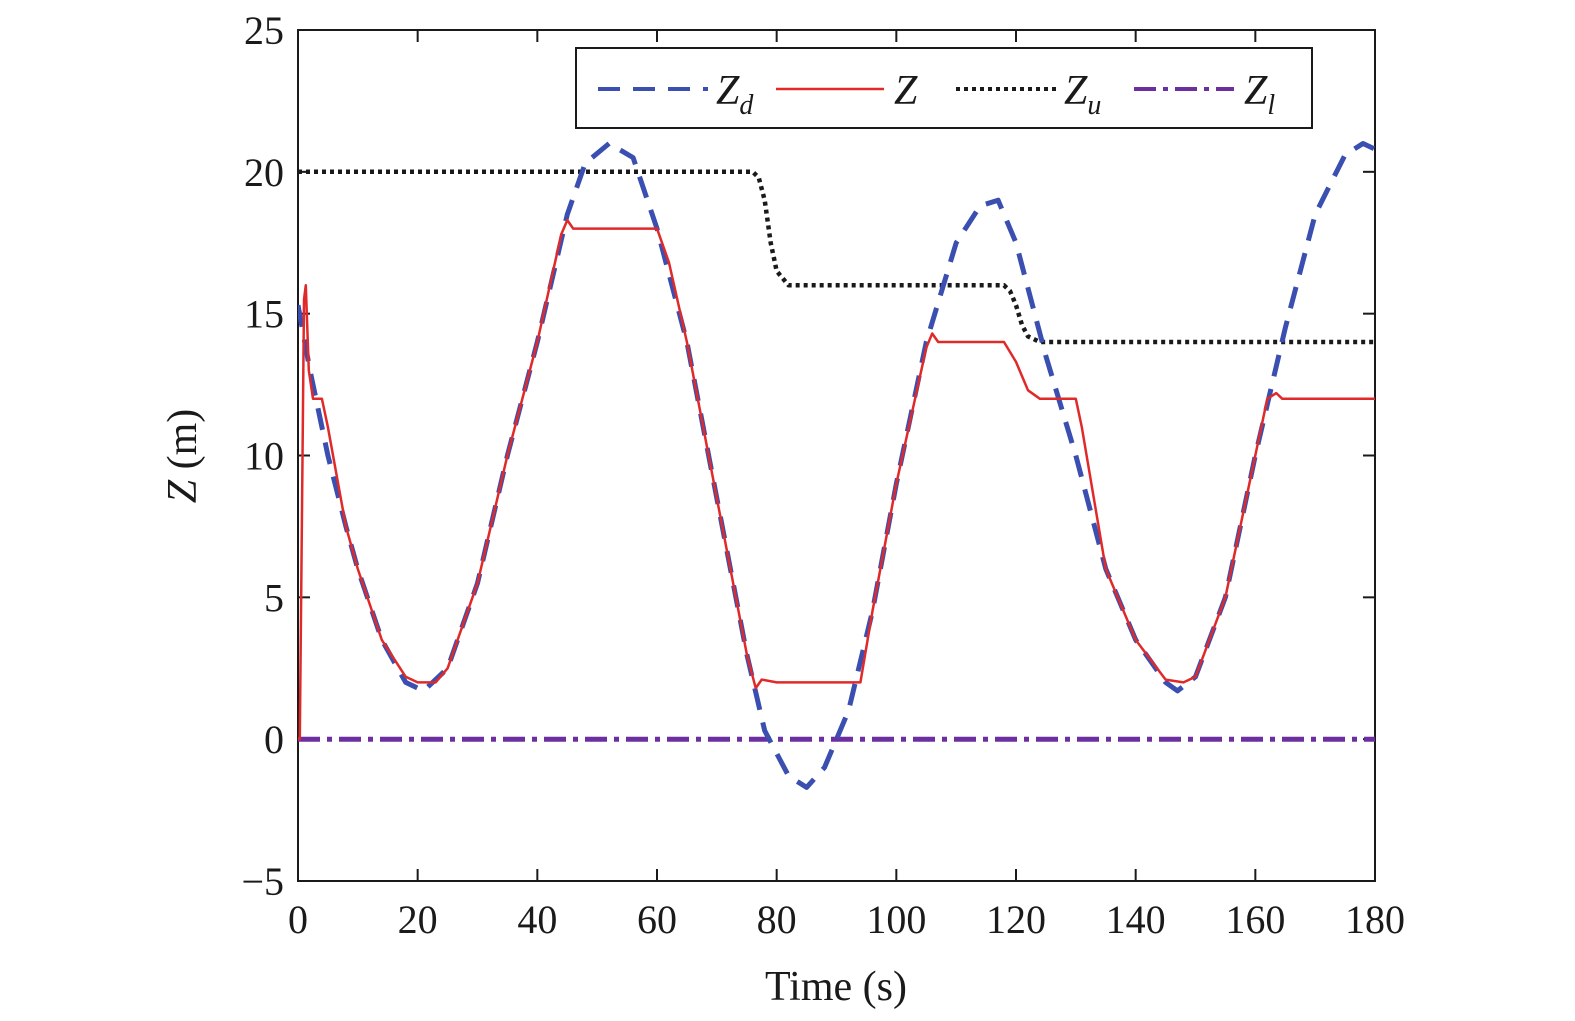 The height and width of the screenshot is (1021, 1575). I want to click on legend: Zd Z Zu Zl, so click(944, 88).